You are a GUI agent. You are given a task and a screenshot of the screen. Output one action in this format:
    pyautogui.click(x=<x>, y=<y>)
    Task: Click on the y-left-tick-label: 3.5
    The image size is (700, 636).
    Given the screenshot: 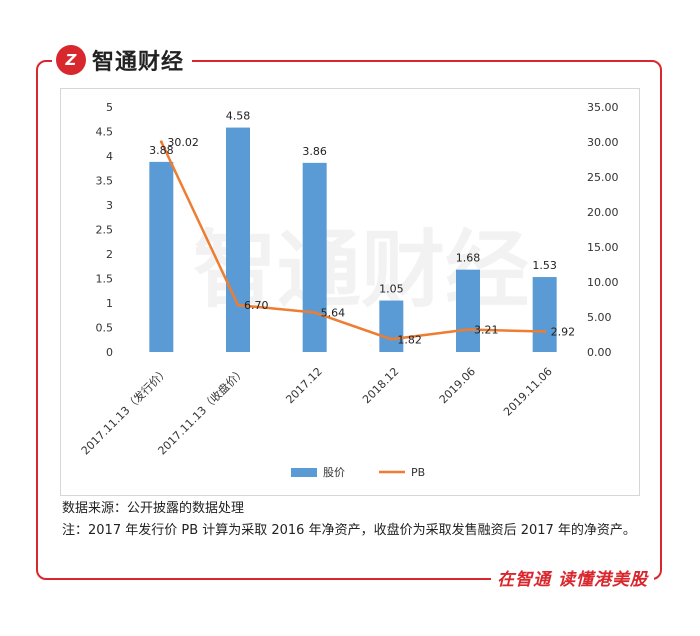 What is the action you would take?
    pyautogui.click(x=105, y=181)
    